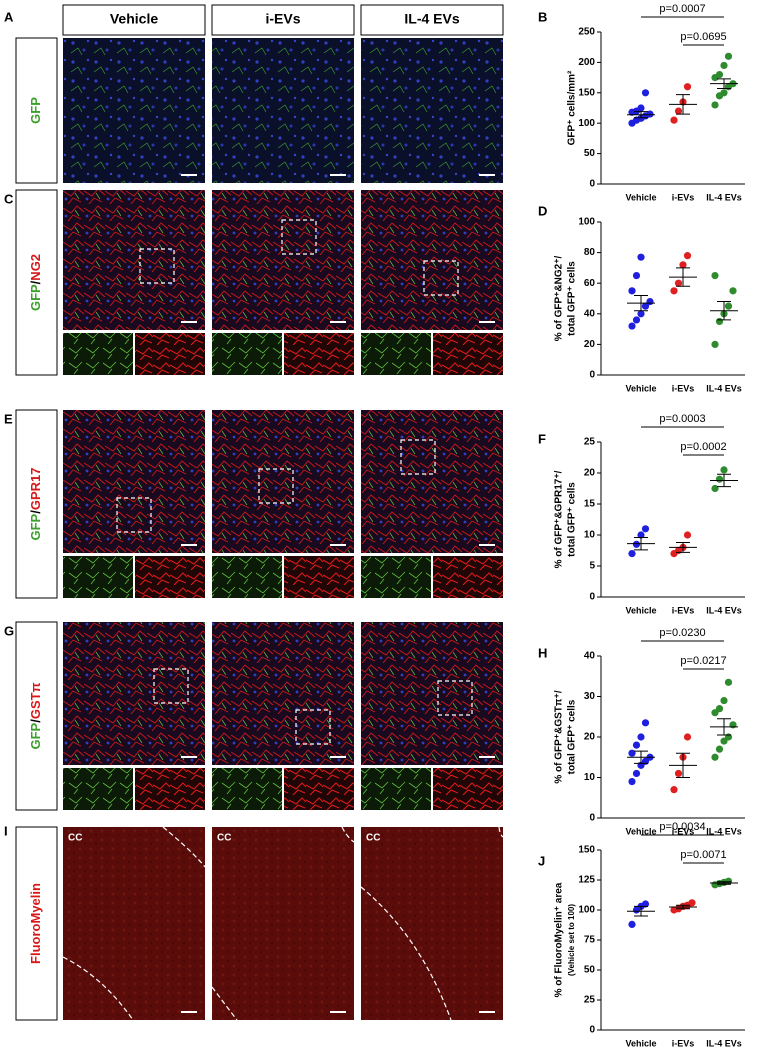  I want to click on y-tick-label: 50, so click(590, 153).